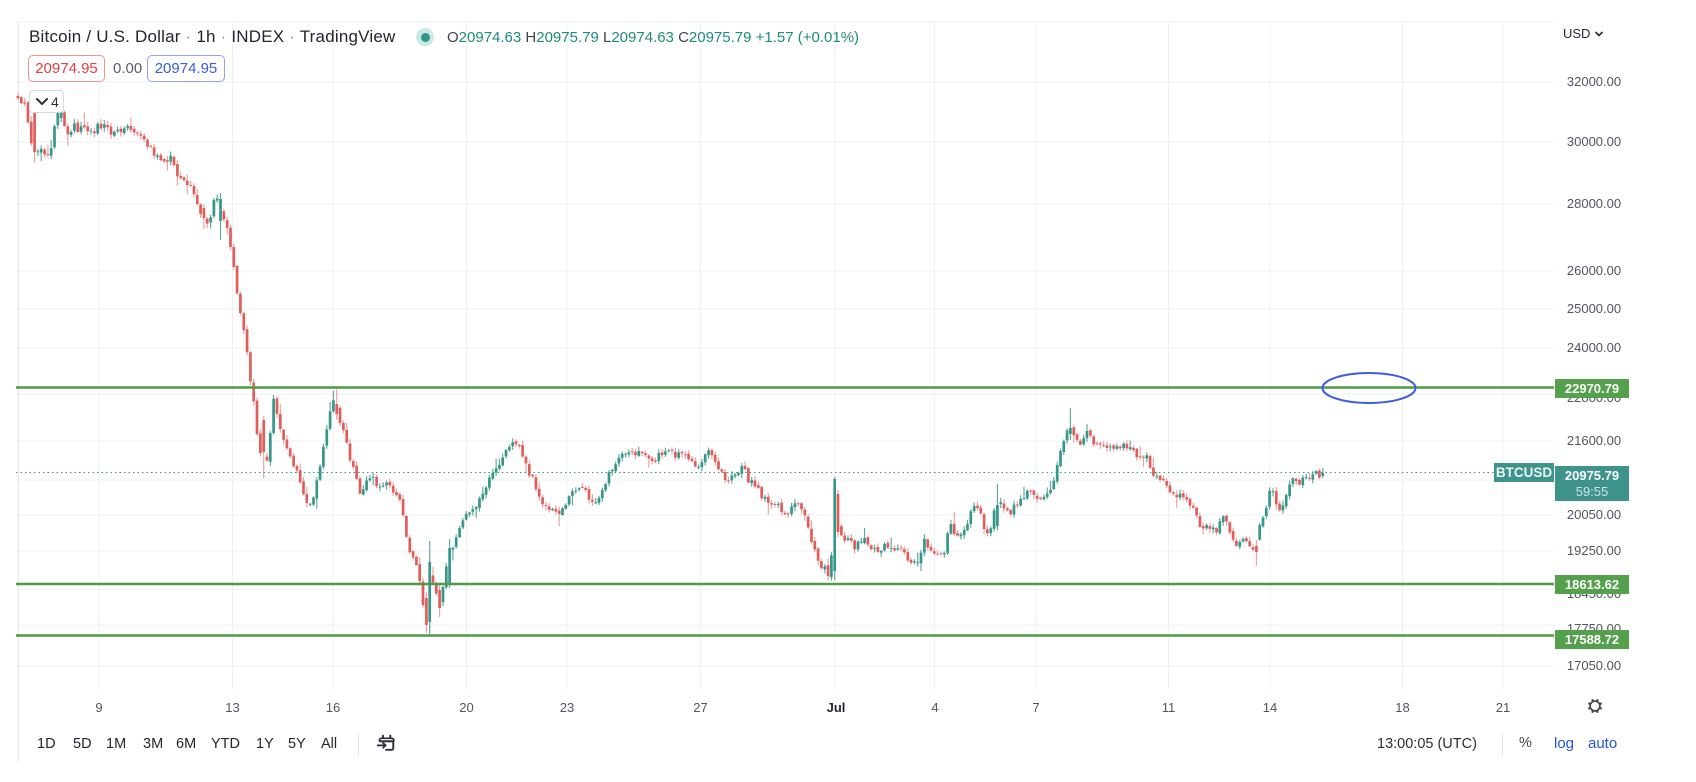 This screenshot has width=1696, height=782. What do you see at coordinates (55, 102) in the screenshot?
I see `svg-text: 4` at bounding box center [55, 102].